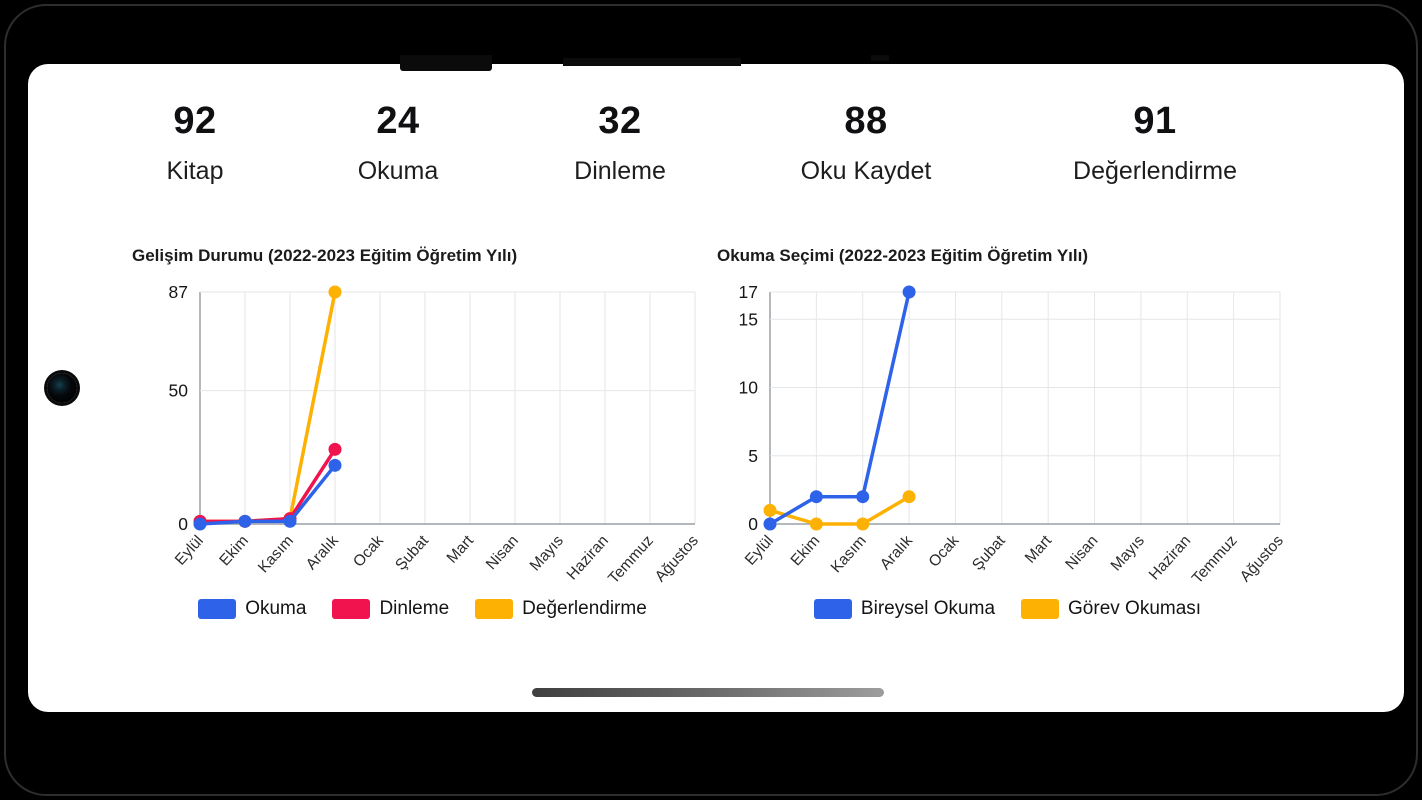 This screenshot has width=1422, height=800. What do you see at coordinates (398, 143) in the screenshot?
I see `stat-okuma: 24 Okuma` at bounding box center [398, 143].